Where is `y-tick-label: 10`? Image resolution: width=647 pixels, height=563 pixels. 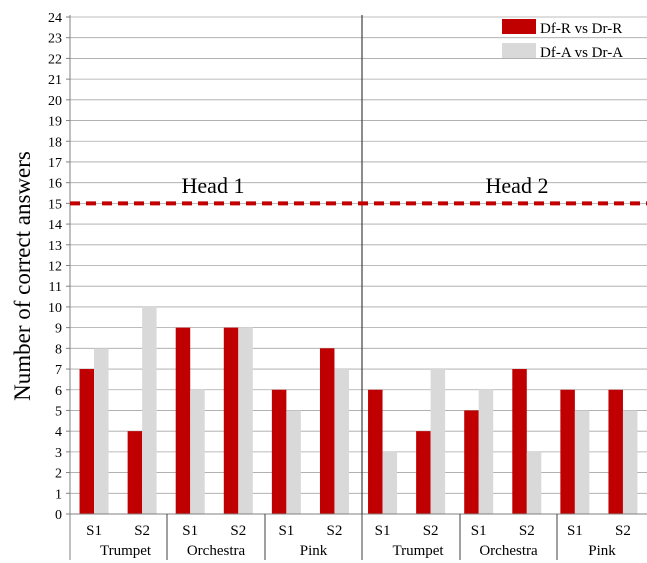
y-tick-label: 10 is located at coordinates (55, 308).